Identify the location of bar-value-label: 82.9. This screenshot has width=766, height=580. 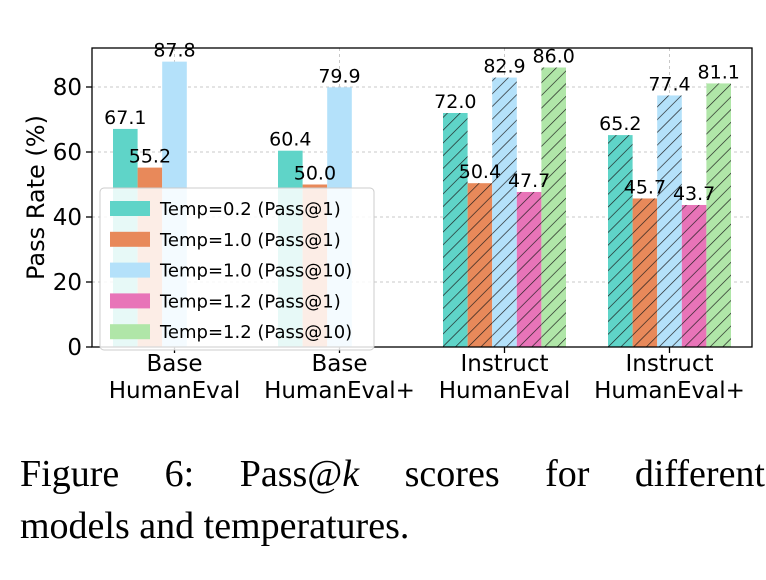
(504, 67).